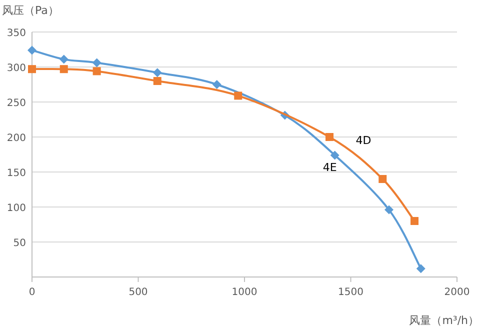  I want to click on y-tick-label: 50, so click(19, 243).